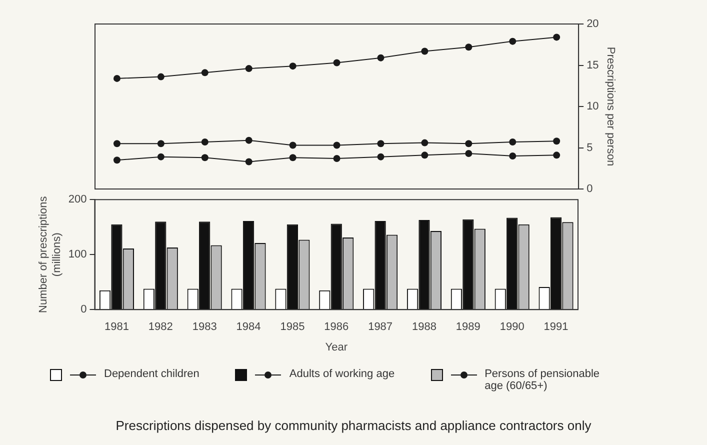  What do you see at coordinates (160, 327) in the screenshot?
I see `x-tick-label: 1982` at bounding box center [160, 327].